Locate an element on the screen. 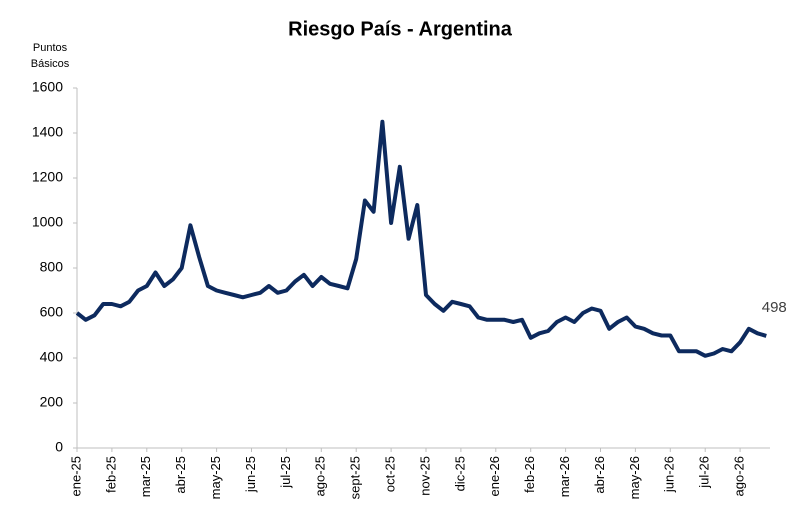  x-tick-label: may-26 is located at coordinates (634, 477).